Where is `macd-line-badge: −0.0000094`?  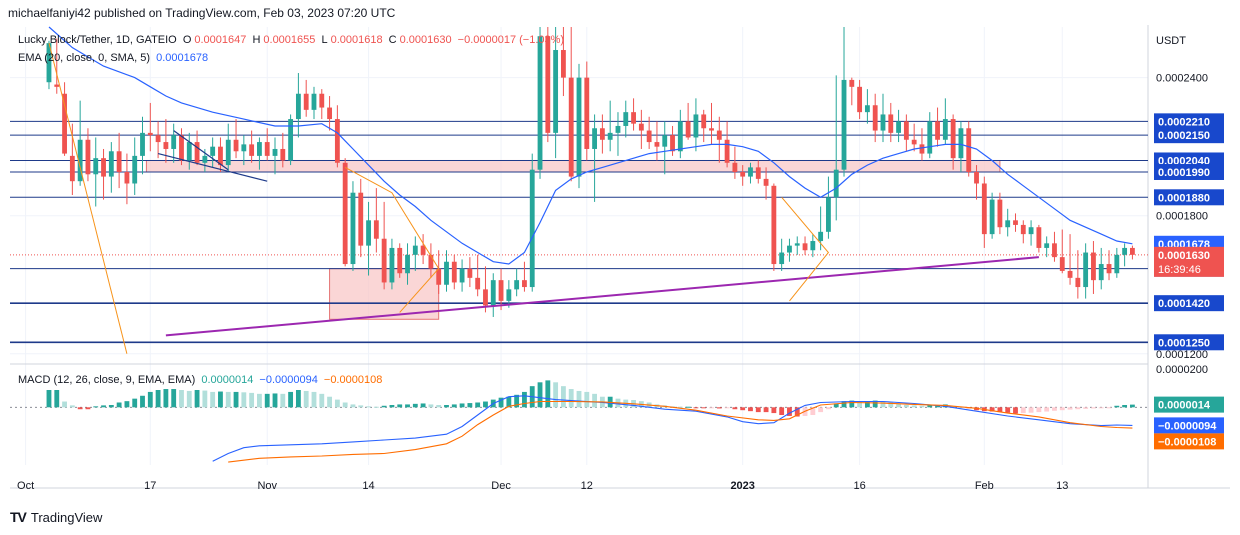 macd-line-badge: −0.0000094 is located at coordinates (1187, 426).